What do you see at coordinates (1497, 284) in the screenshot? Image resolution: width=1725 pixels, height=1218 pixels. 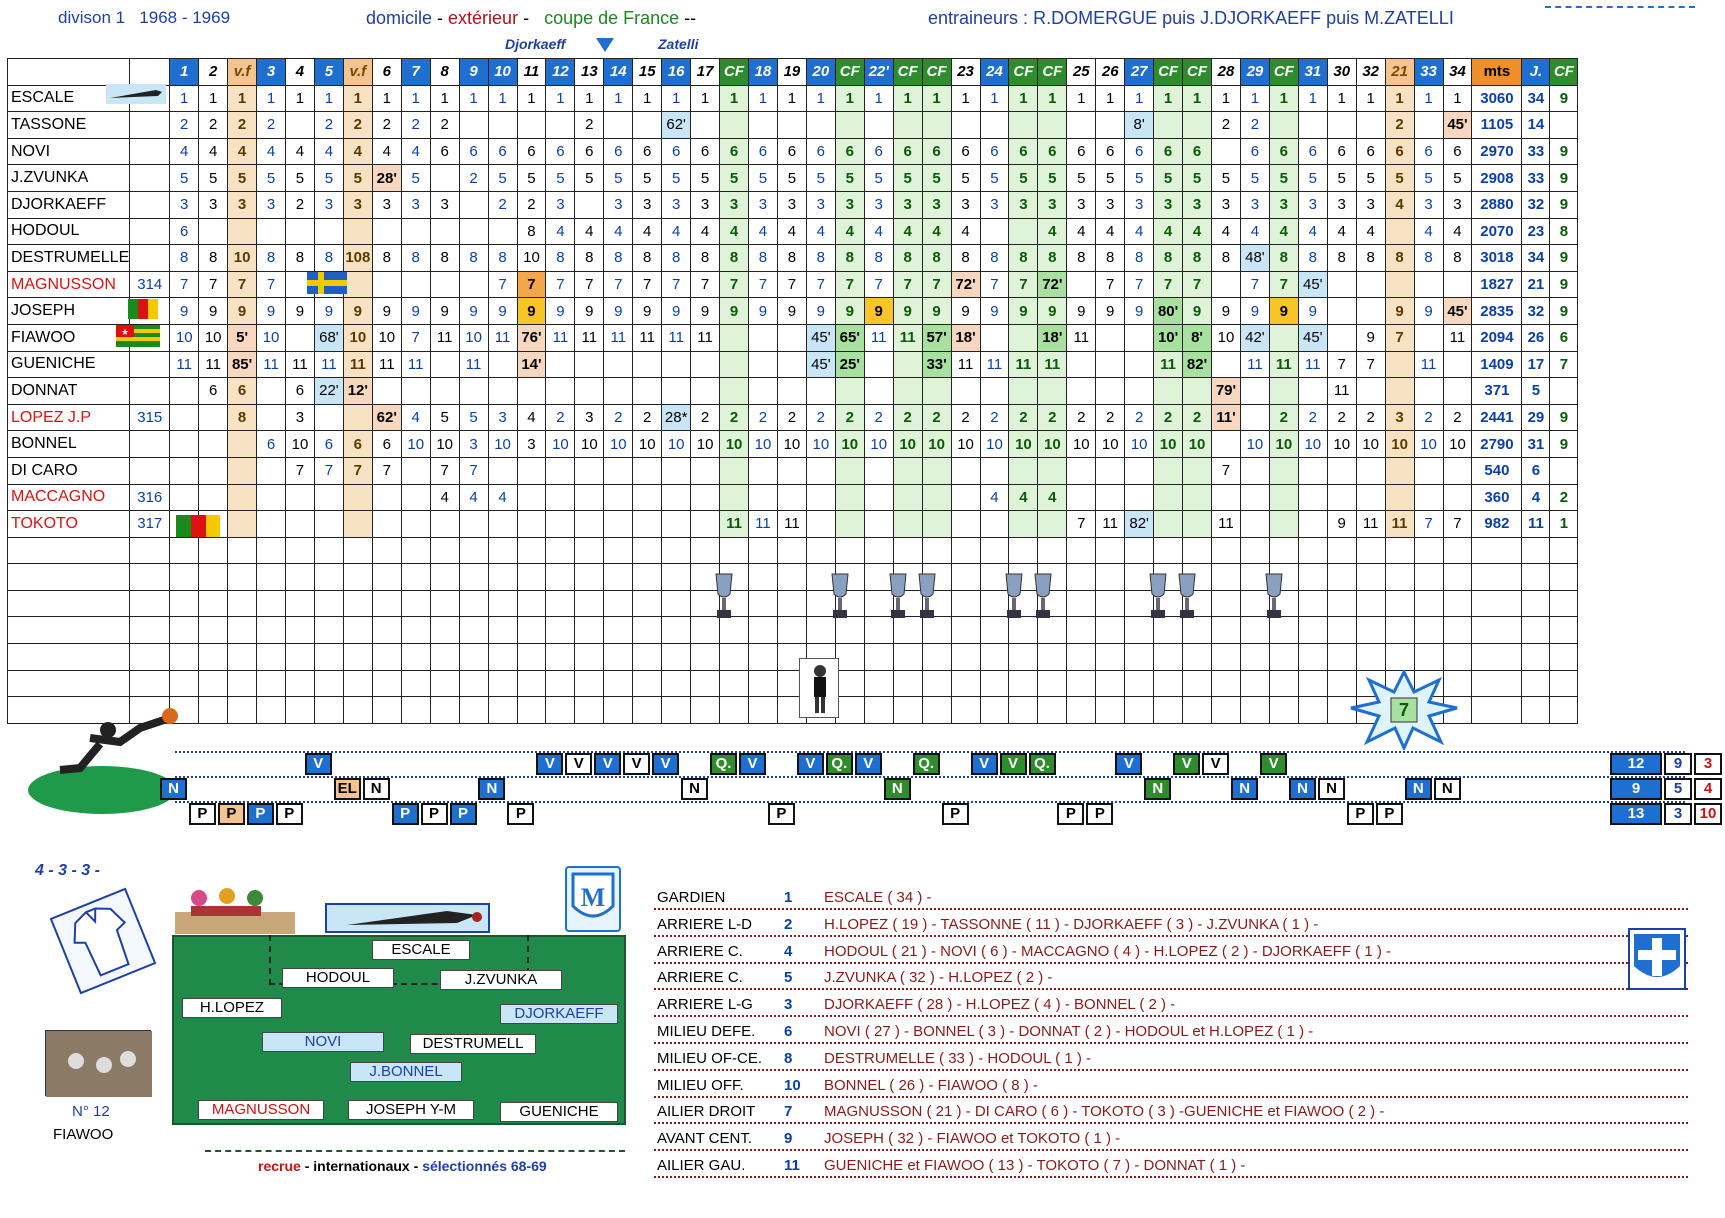 I see `player-minutes: 1827` at bounding box center [1497, 284].